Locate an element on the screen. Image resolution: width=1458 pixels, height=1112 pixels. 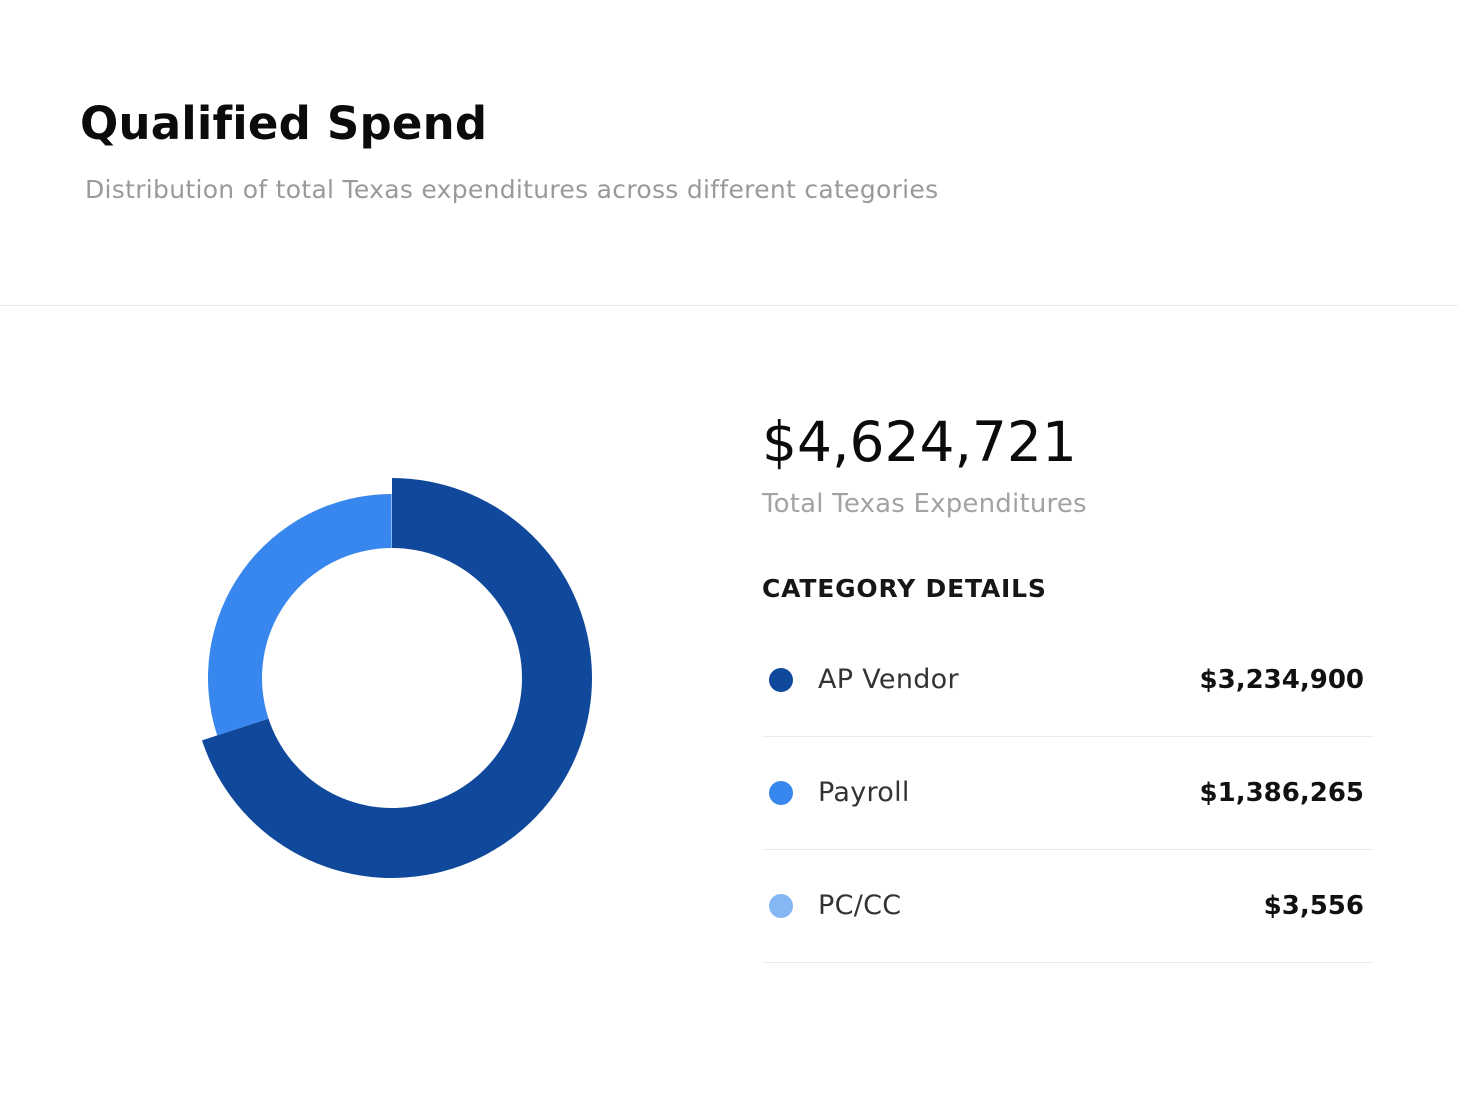
category-name: AP Vendor is located at coordinates (888, 679).